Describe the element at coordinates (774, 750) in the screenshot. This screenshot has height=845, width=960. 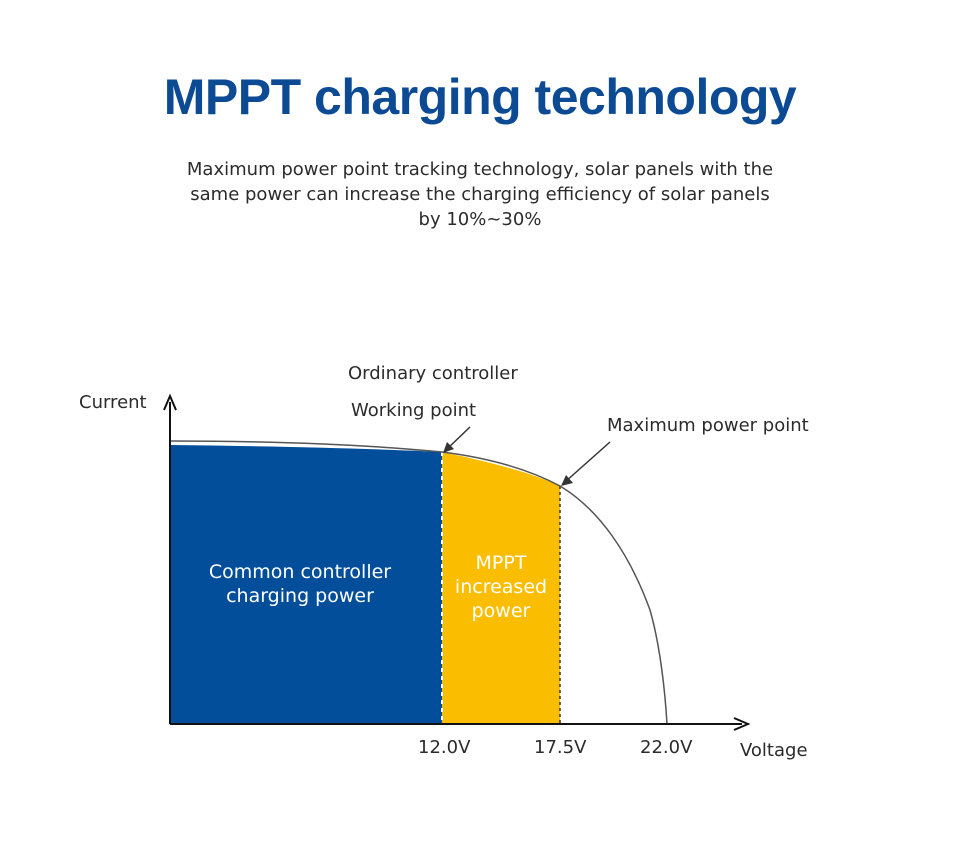
I see `x-axis-label: Voltage` at that location.